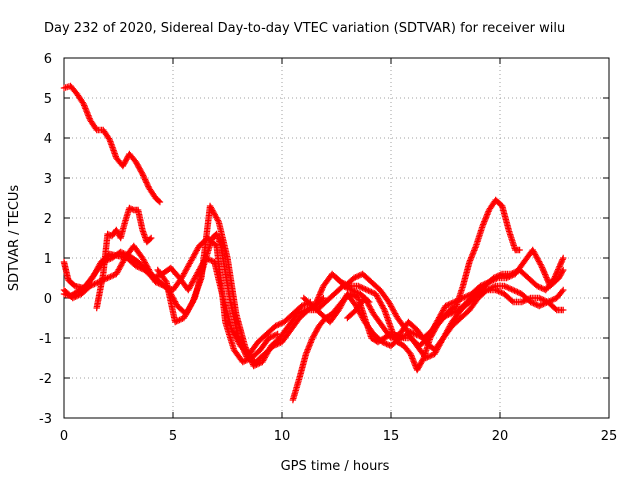  Describe the element at coordinates (48, 299) in the screenshot. I see `y-tick-label: 0` at that location.